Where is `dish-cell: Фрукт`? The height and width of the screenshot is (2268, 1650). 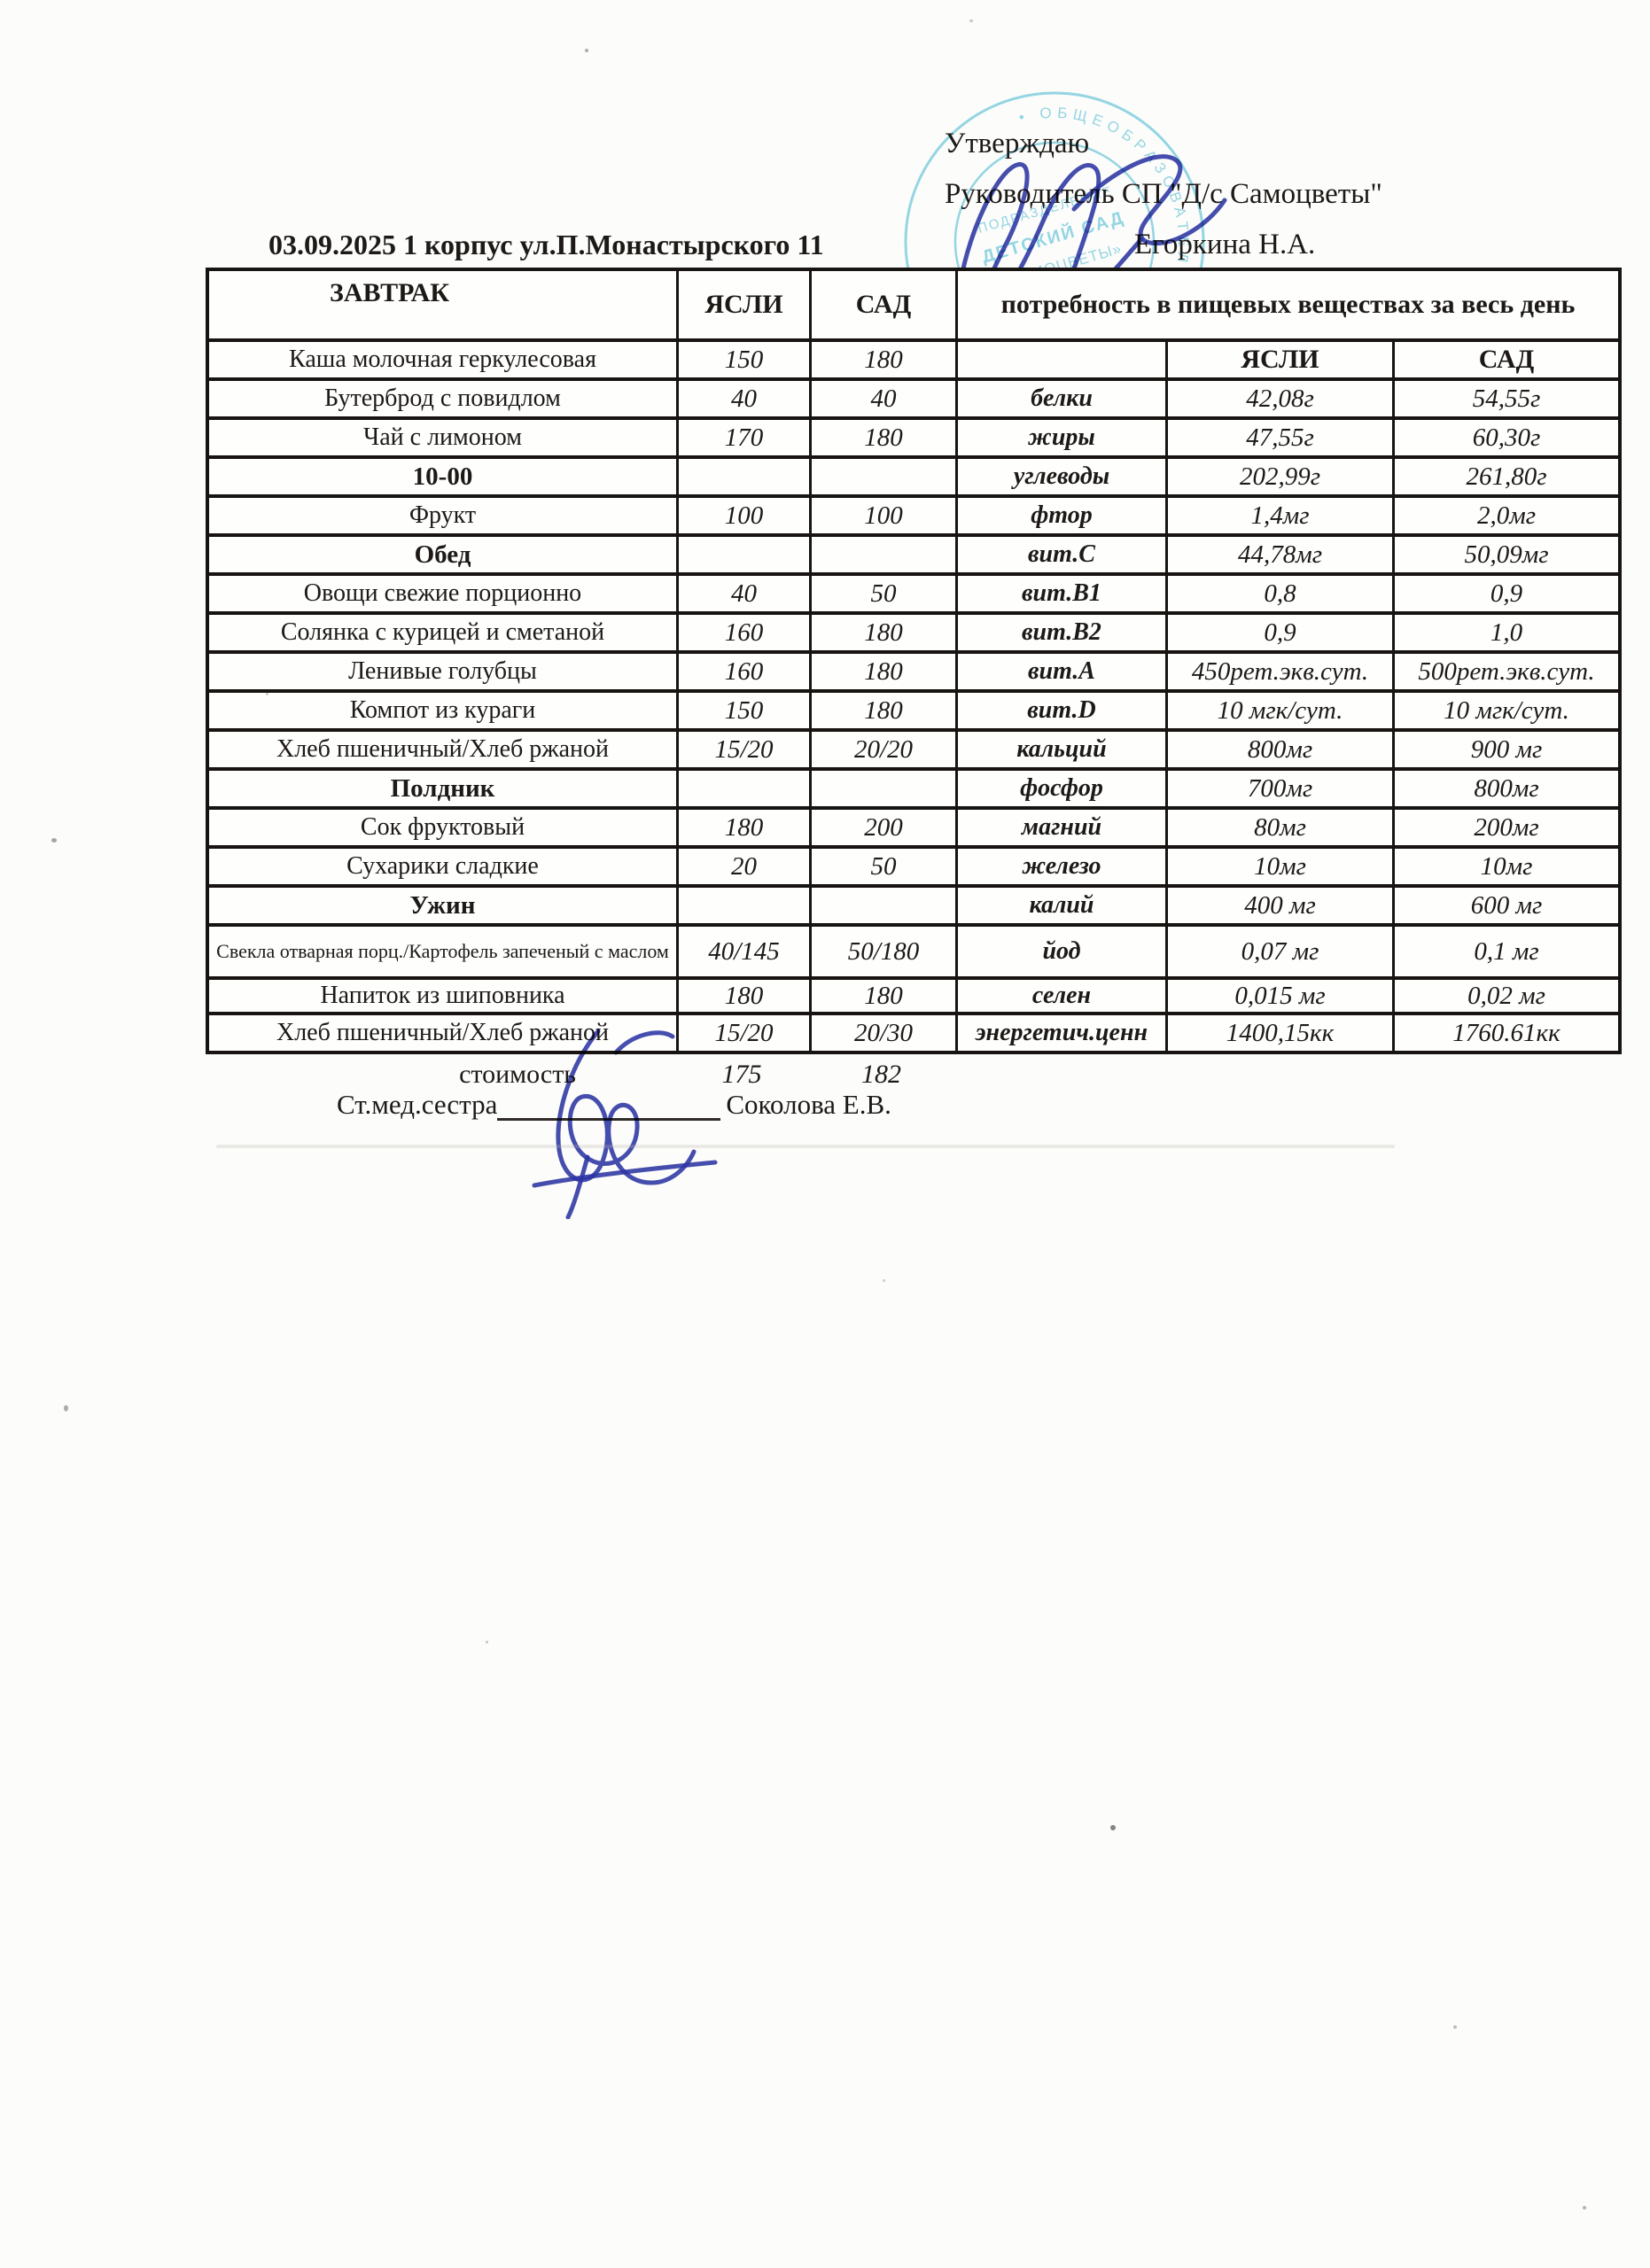
dish-cell: Фрукт is located at coordinates (444, 517).